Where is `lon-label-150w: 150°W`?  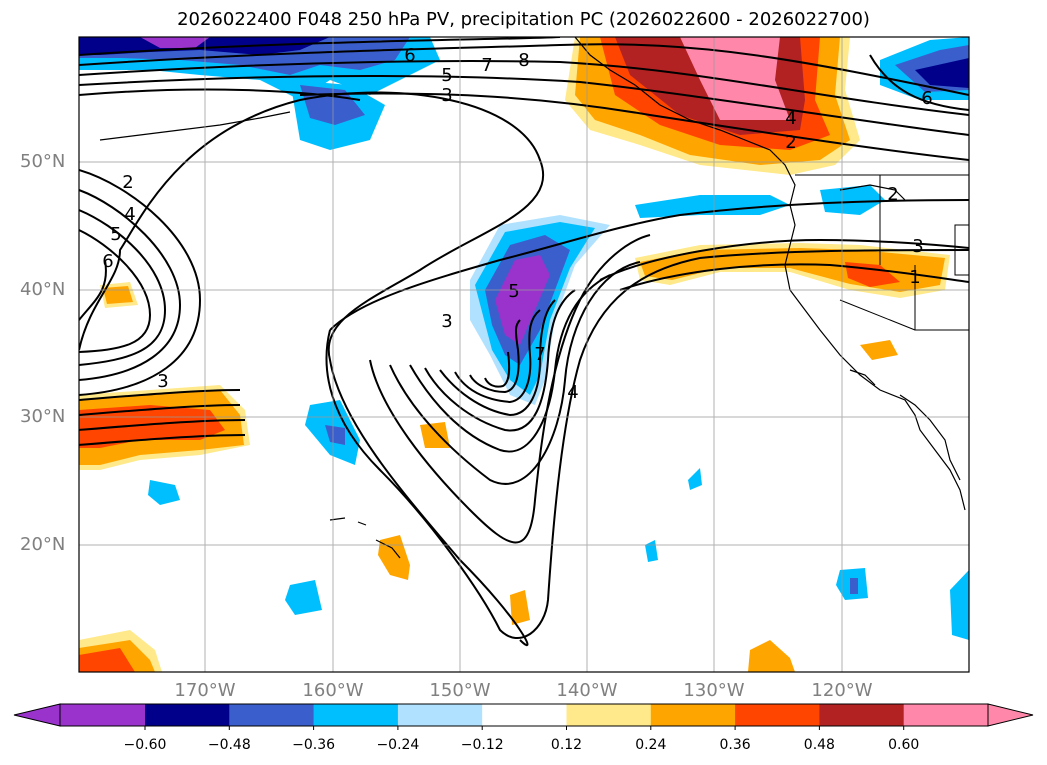 lon-label-150w: 150°W is located at coordinates (460, 690).